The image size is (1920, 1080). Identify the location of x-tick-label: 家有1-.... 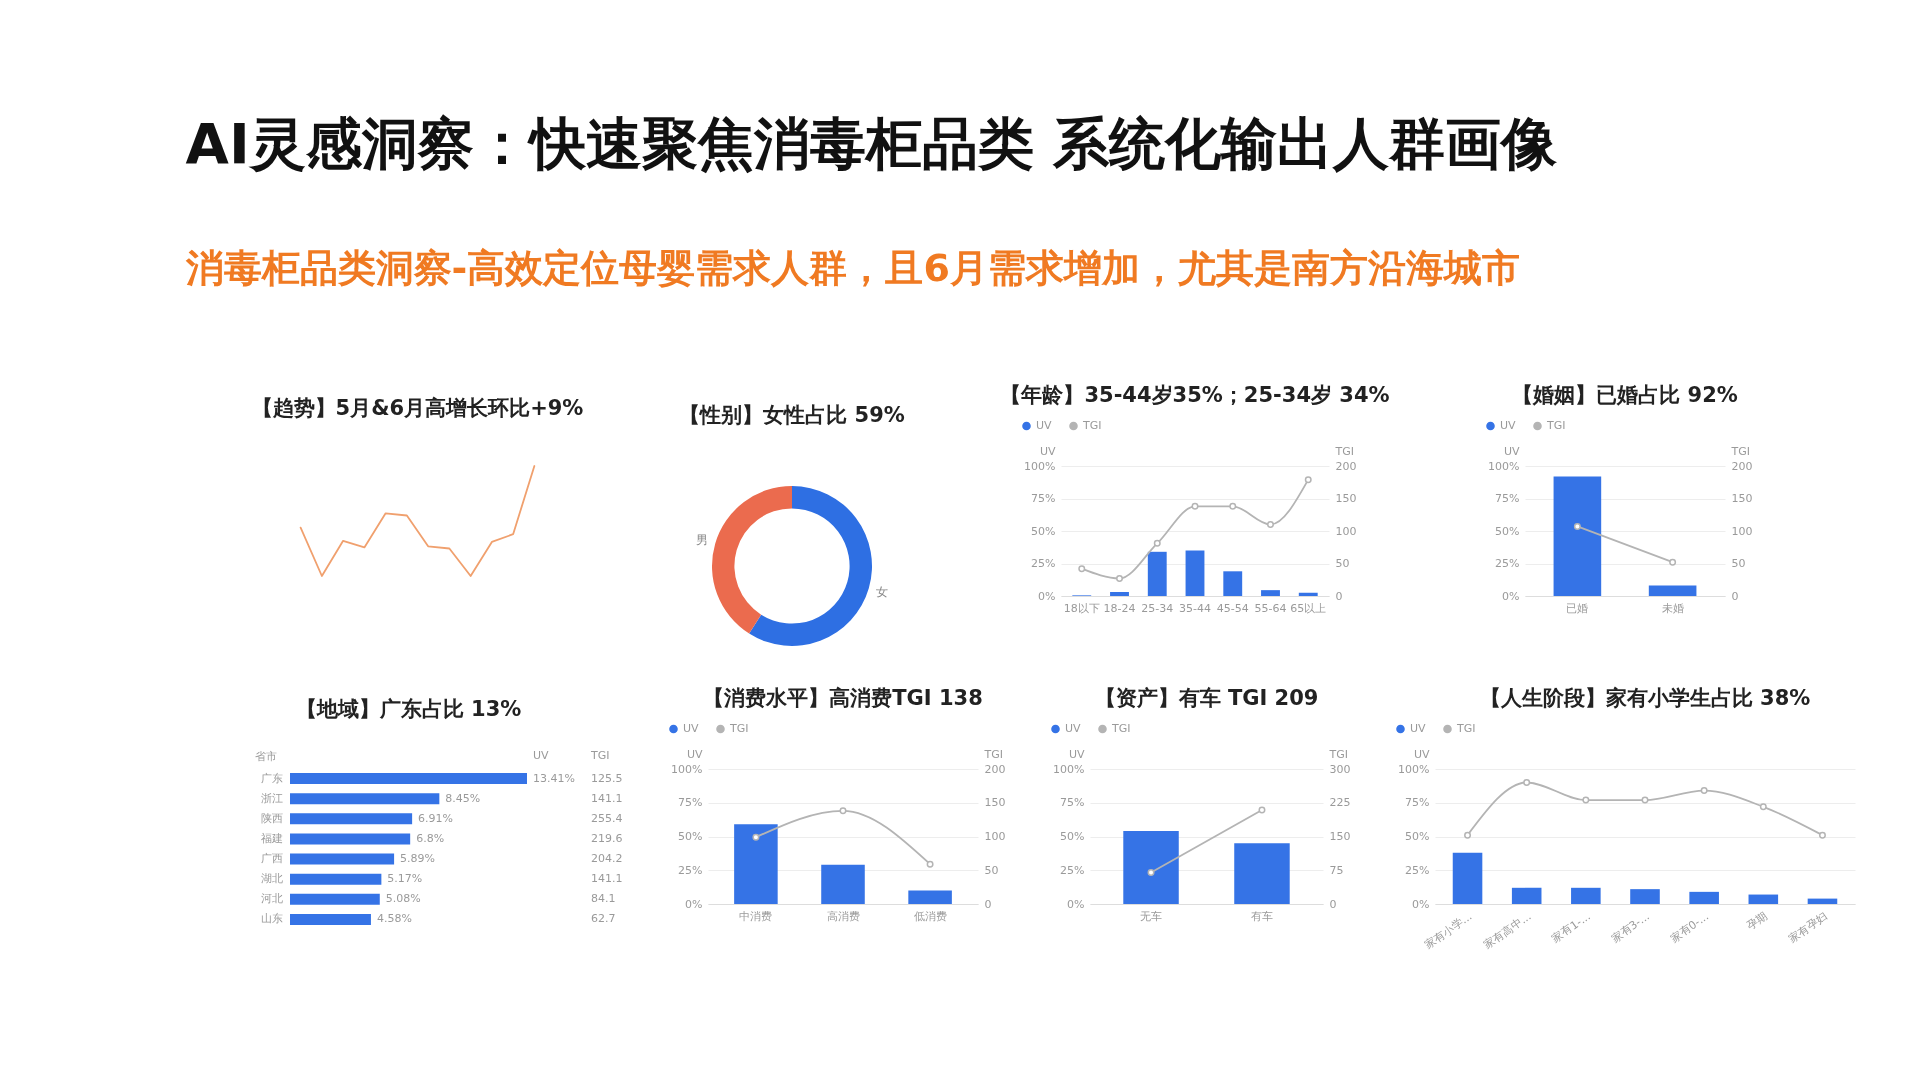
(1571, 927).